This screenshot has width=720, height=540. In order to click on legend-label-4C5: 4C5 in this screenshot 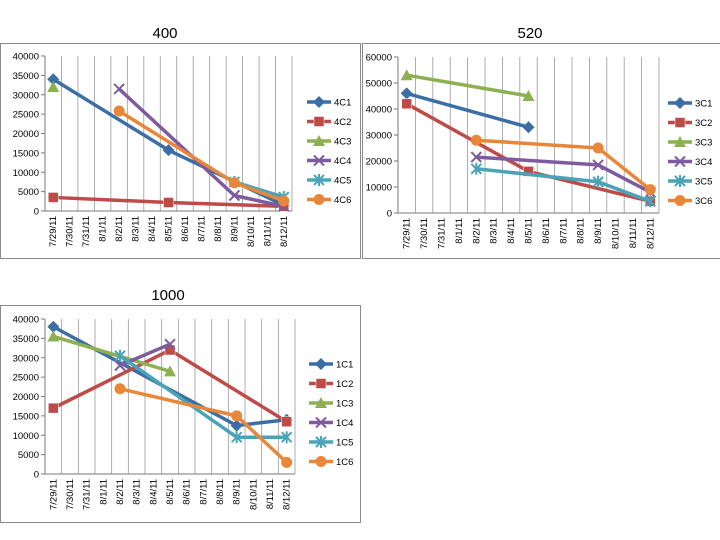, I will do `click(342, 181)`.